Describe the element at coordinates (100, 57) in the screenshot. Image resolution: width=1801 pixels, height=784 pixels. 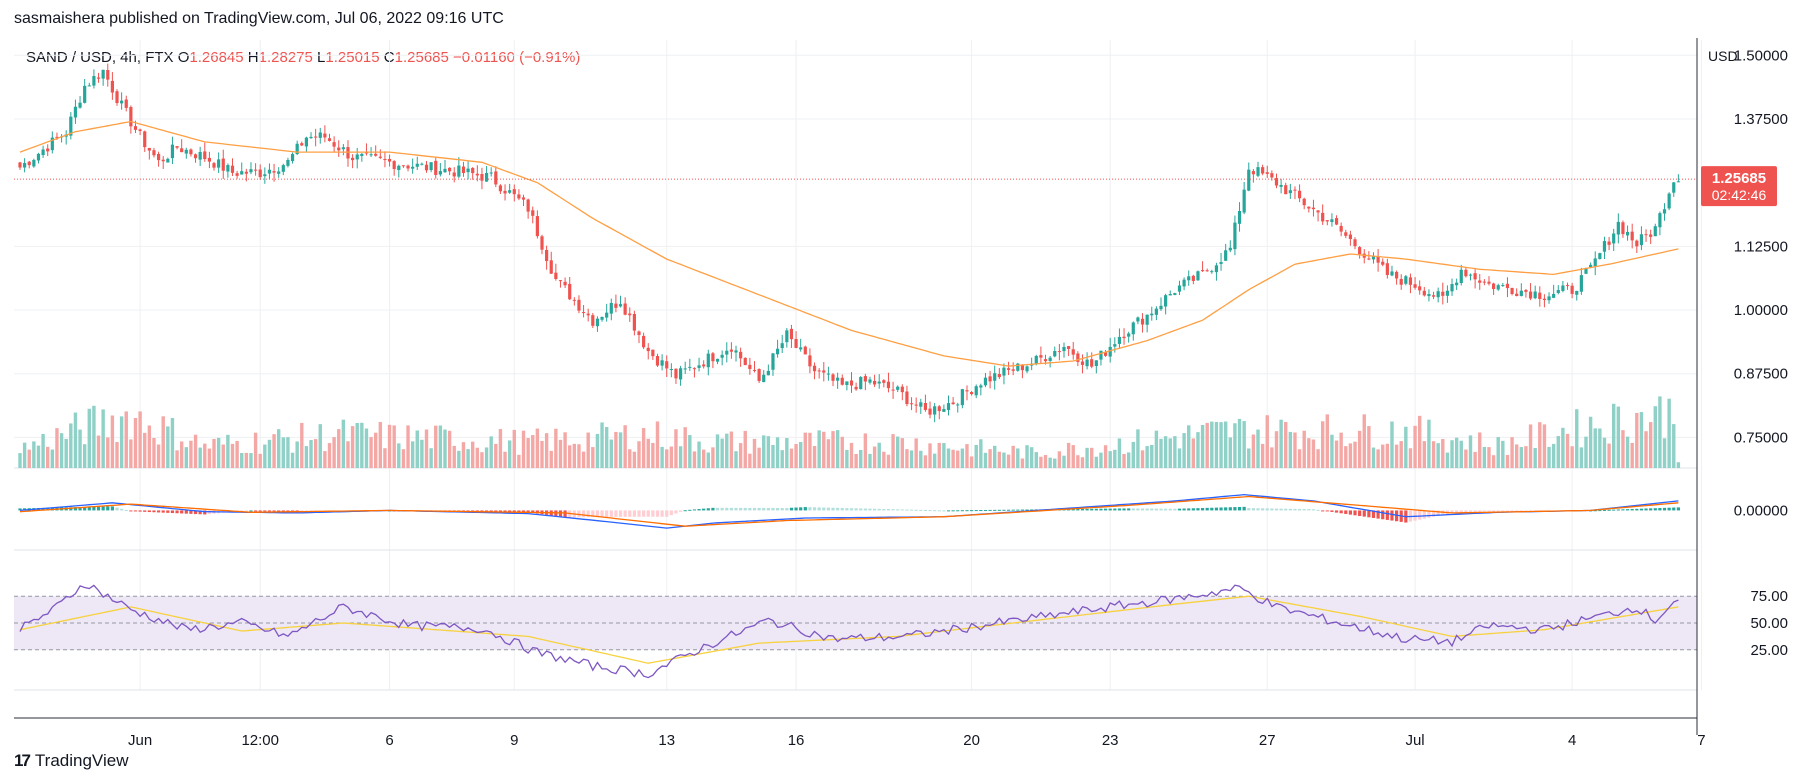
I see `symbol-label: SAND / USD, 4h, FTX` at that location.